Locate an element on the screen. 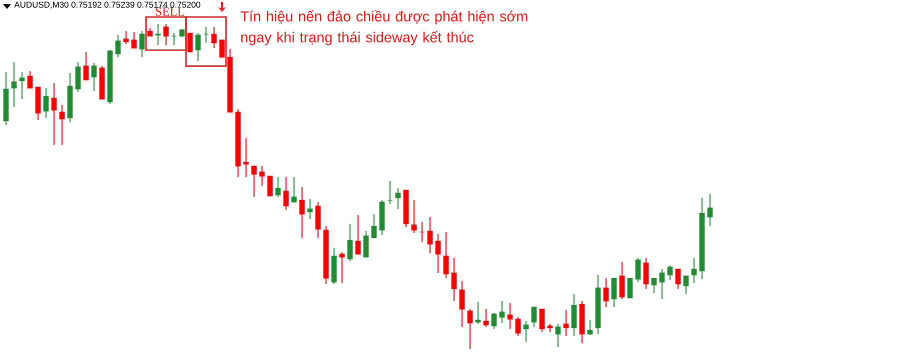 The width and height of the screenshot is (898, 357). text: SELL is located at coordinates (170, 11).